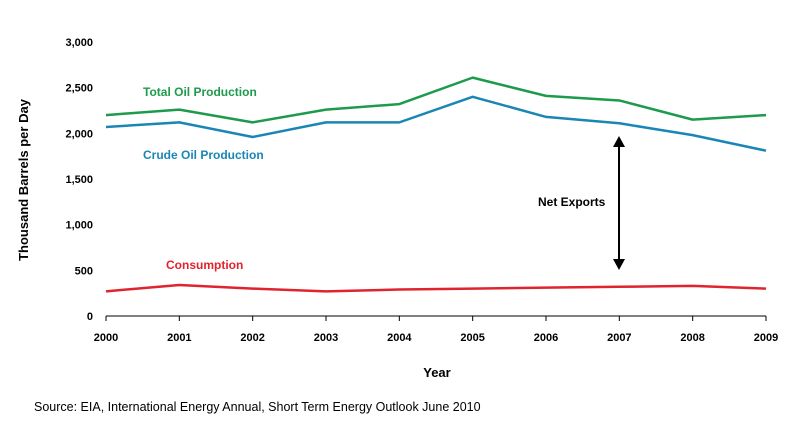 The image size is (800, 434). I want to click on y-tick-label: 1,500, so click(79, 180).